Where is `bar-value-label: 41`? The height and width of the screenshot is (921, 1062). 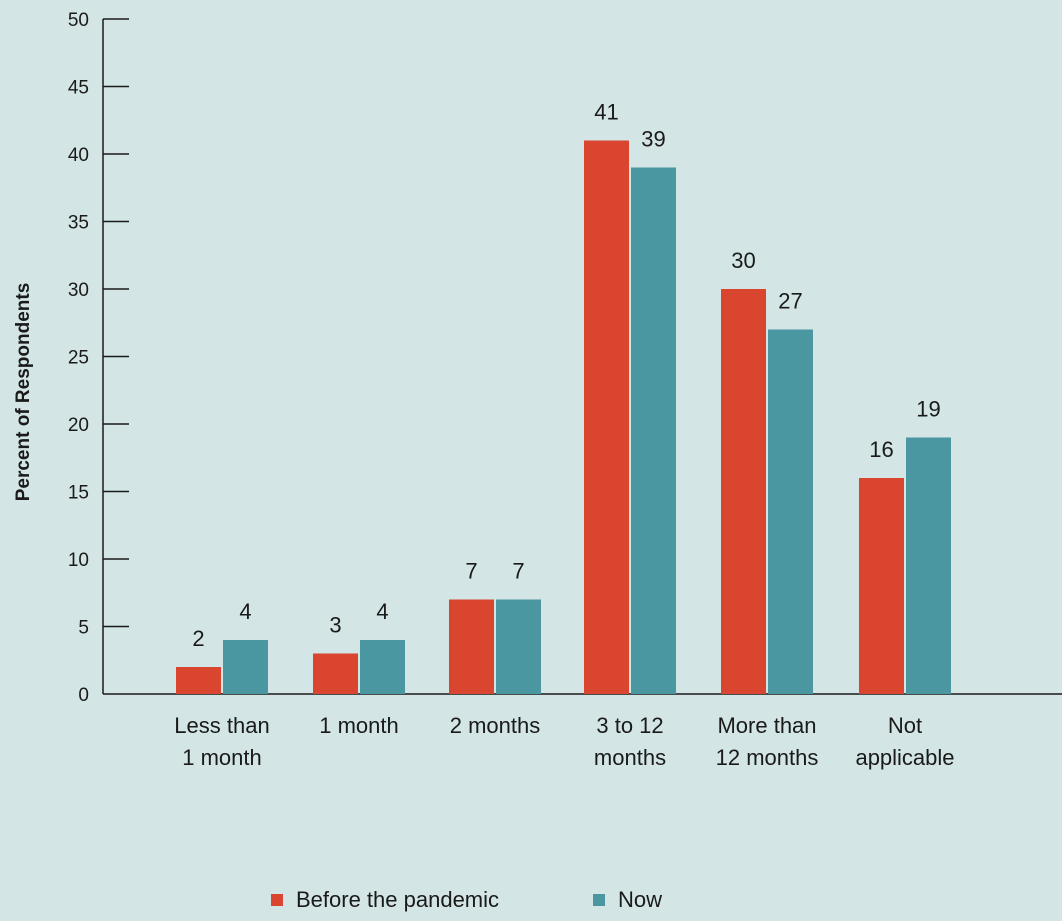
bar-value-label: 41 is located at coordinates (606, 112).